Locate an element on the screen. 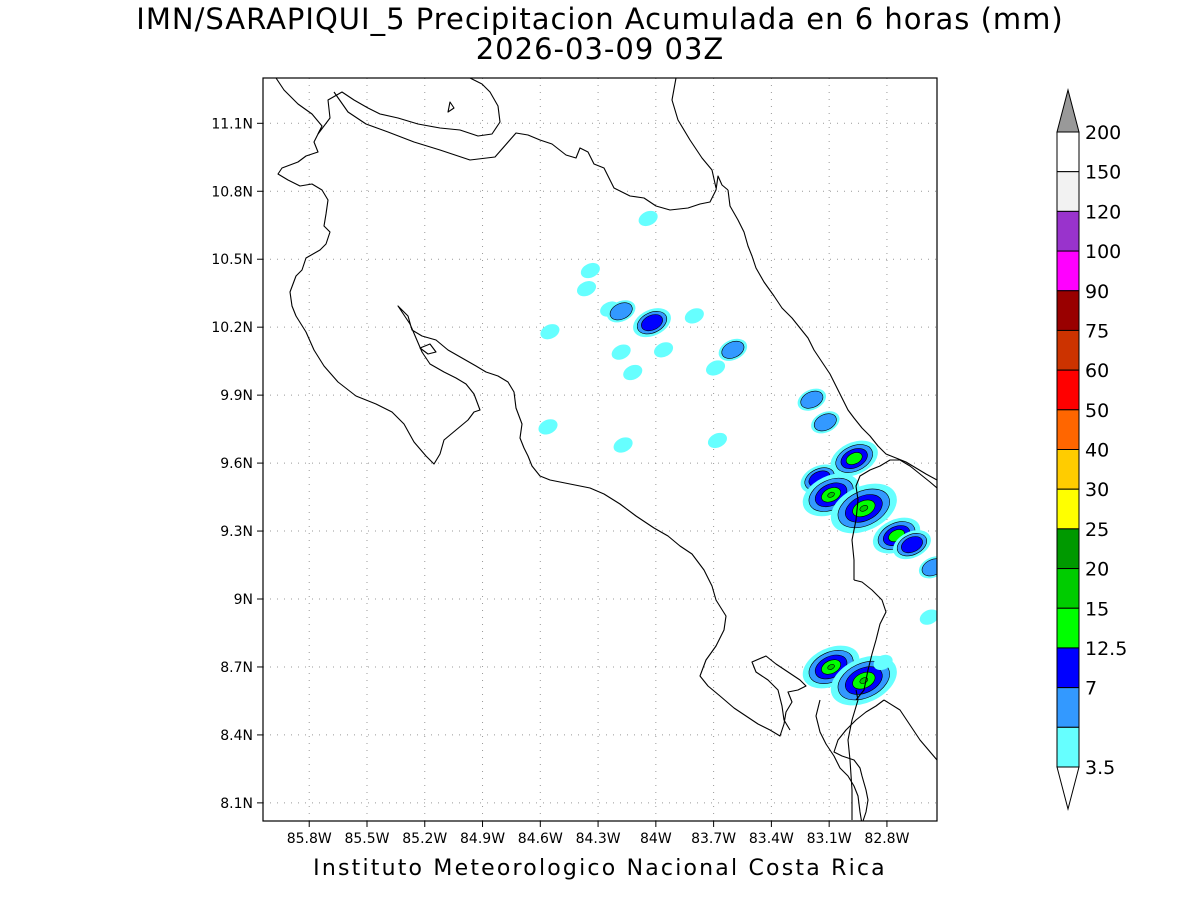 The width and height of the screenshot is (1200, 900). colorbar-label: 75 is located at coordinates (1097, 331).